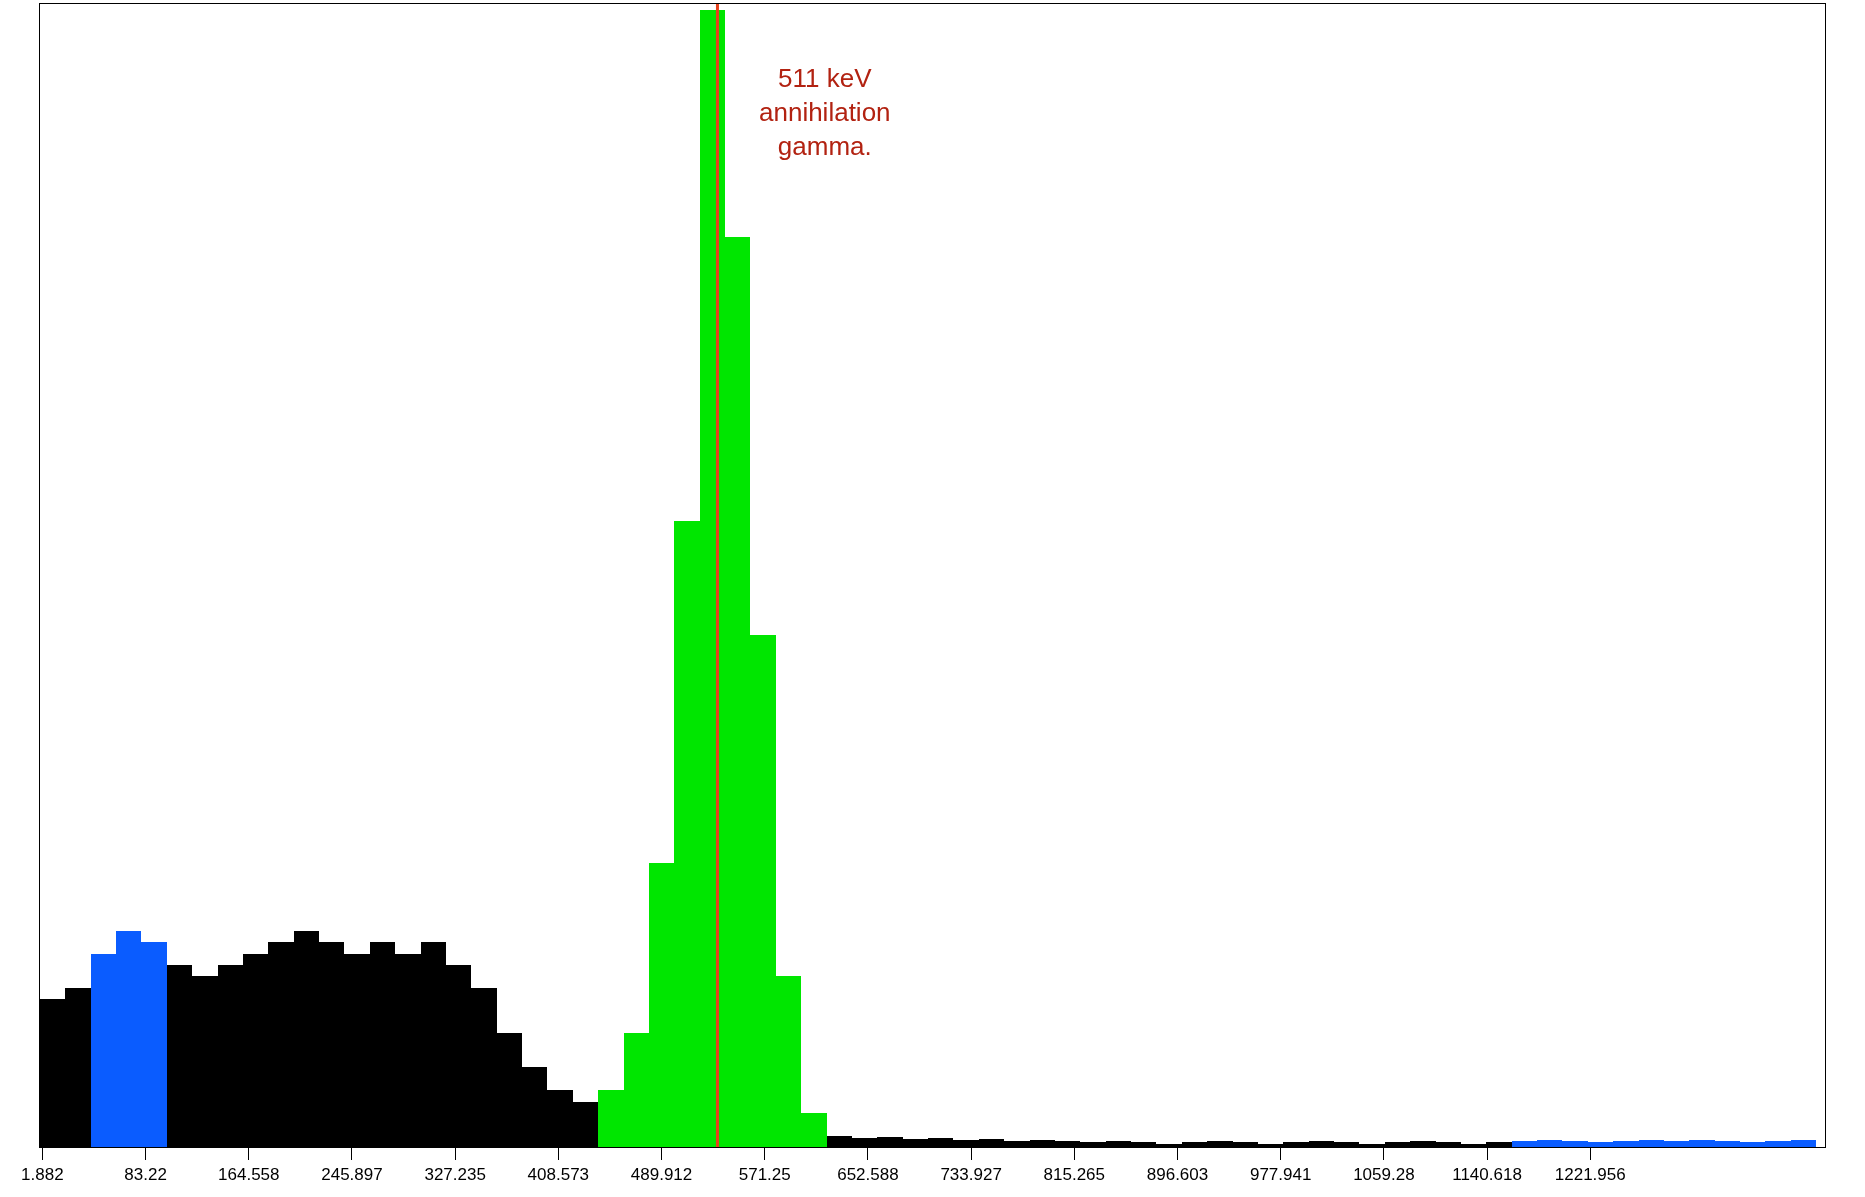  I want to click on x-tick-label: 327.235, so click(455, 1175).